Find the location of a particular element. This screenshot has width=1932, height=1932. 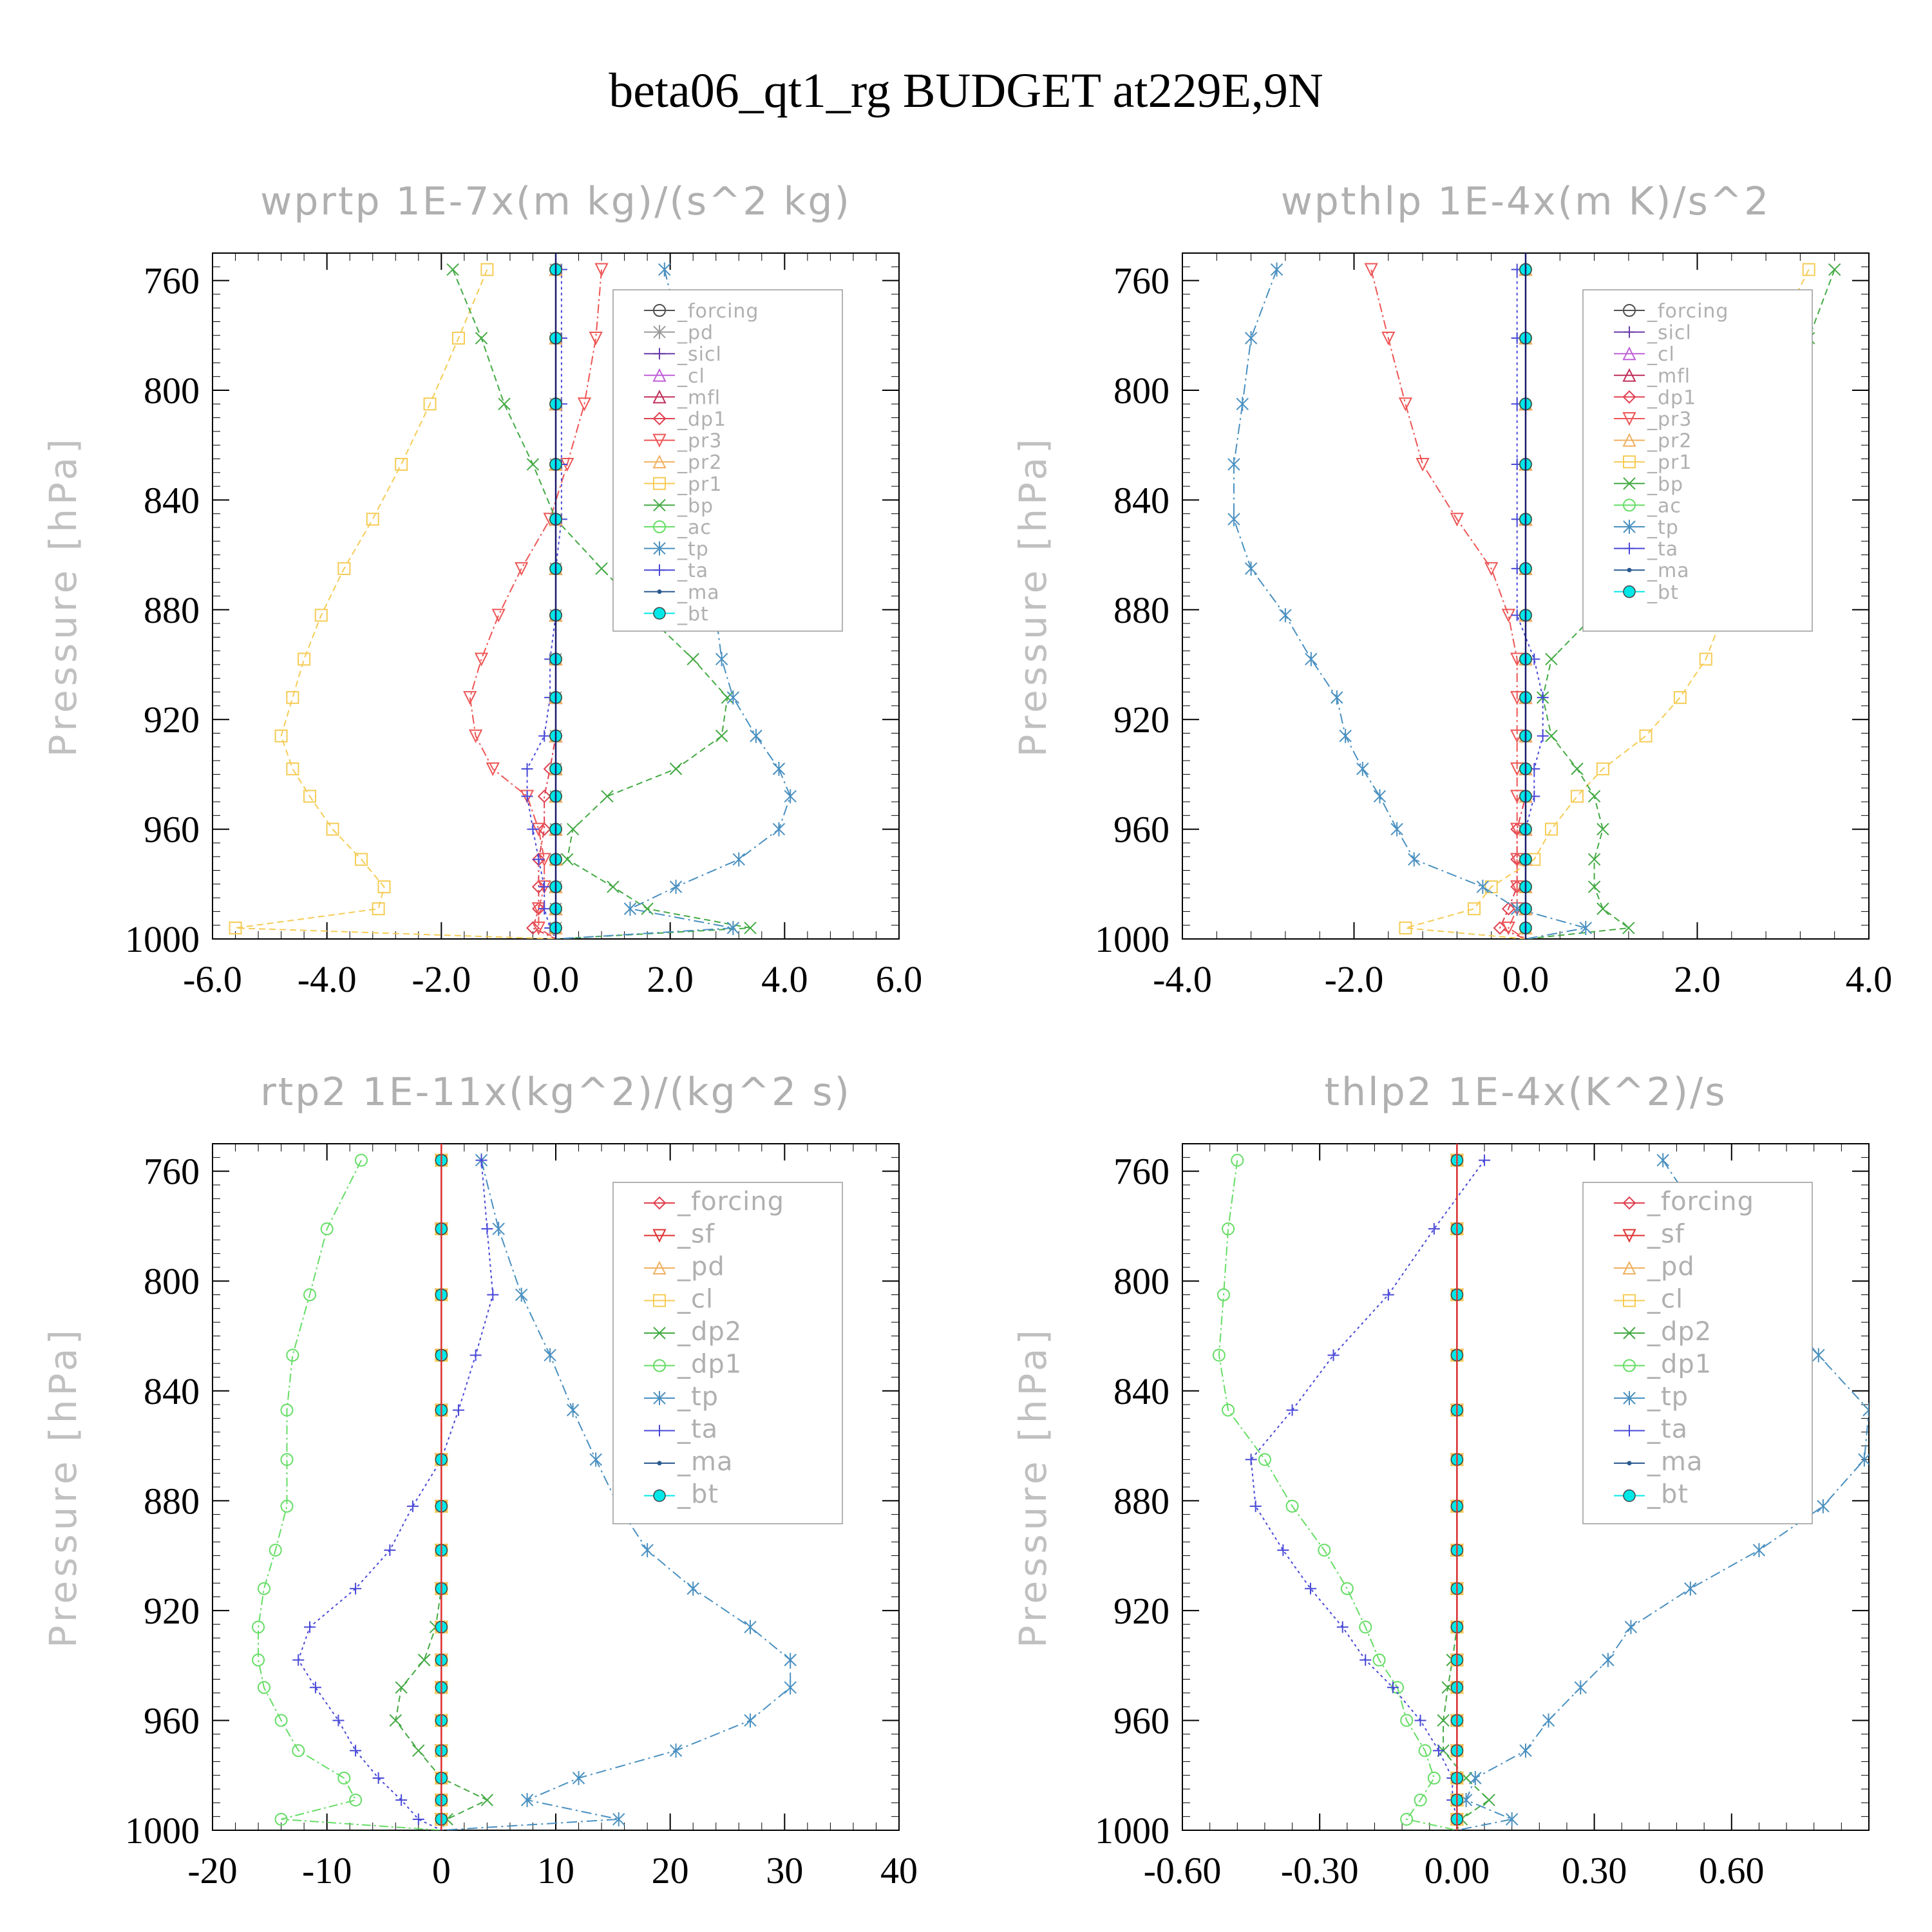

legend-label: _mfl is located at coordinates (1669, 377).